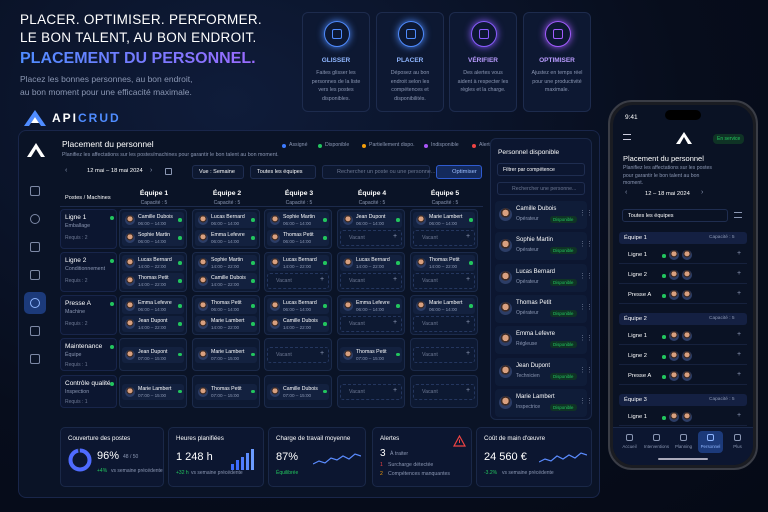 The height and width of the screenshot is (512, 768). Describe the element at coordinates (283, 172) in the screenshot. I see `teams-select: Toutes les équipes` at that location.